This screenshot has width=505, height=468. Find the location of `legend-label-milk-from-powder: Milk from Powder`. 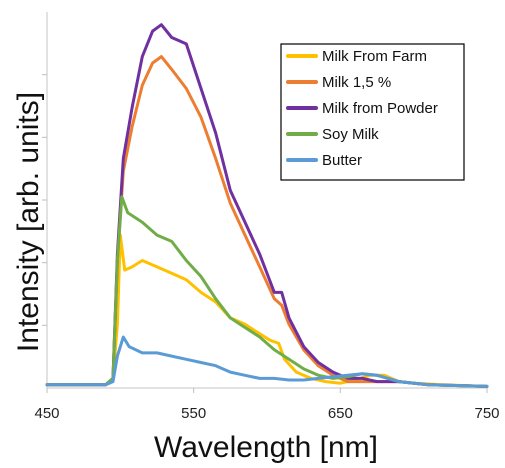

legend-label-milk-from-powder: Milk from Powder is located at coordinates (380, 108).